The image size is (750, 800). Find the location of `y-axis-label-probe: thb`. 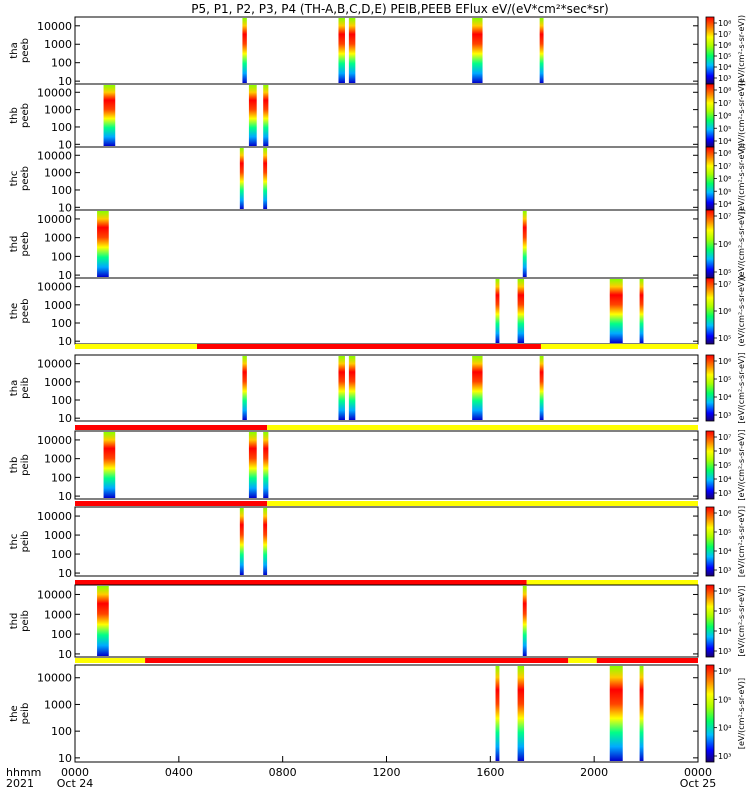

y-axis-label-probe: thb is located at coordinates (14, 465).